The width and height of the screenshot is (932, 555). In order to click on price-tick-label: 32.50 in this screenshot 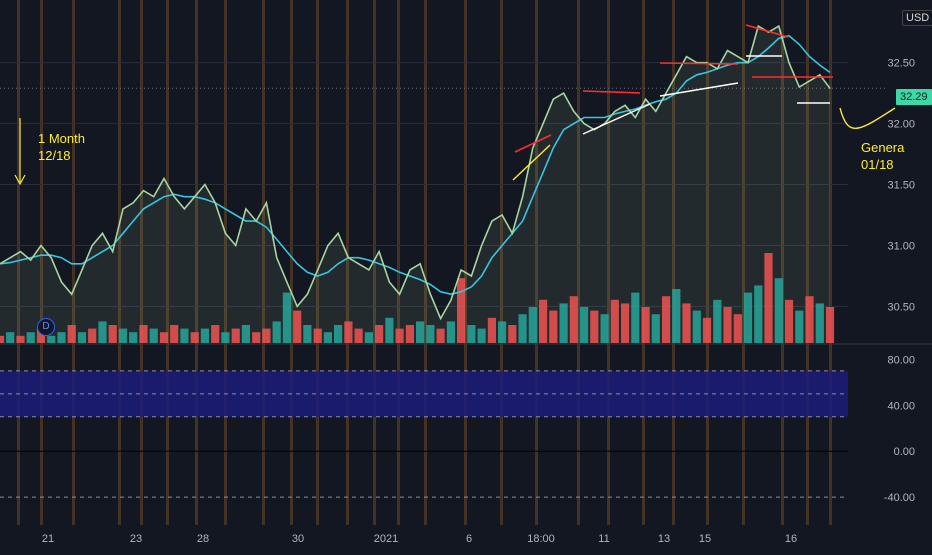, I will do `click(901, 64)`.